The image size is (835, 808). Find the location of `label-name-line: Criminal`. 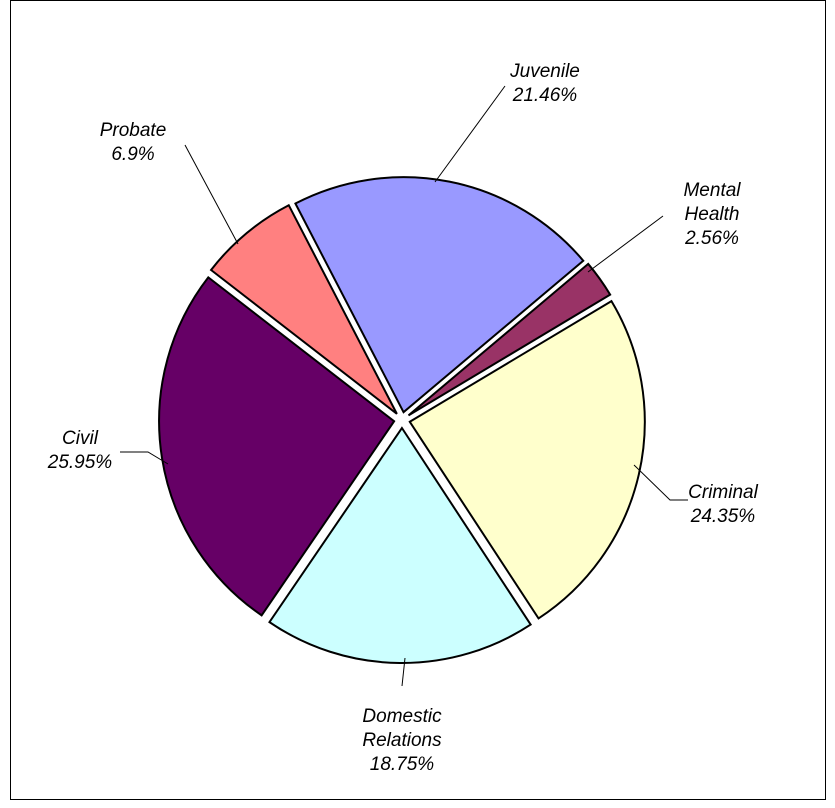

label-name-line: Criminal is located at coordinates (723, 492).